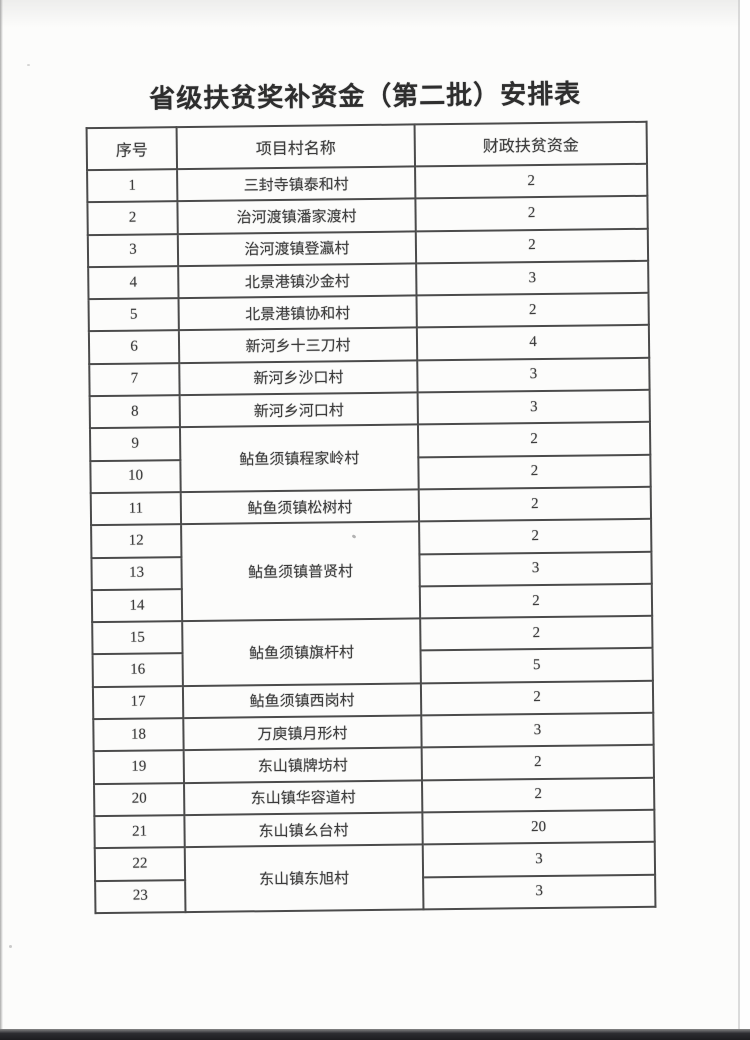 Image resolution: width=750 pixels, height=1040 pixels. I want to click on row-number-cell: 10, so click(135, 476).